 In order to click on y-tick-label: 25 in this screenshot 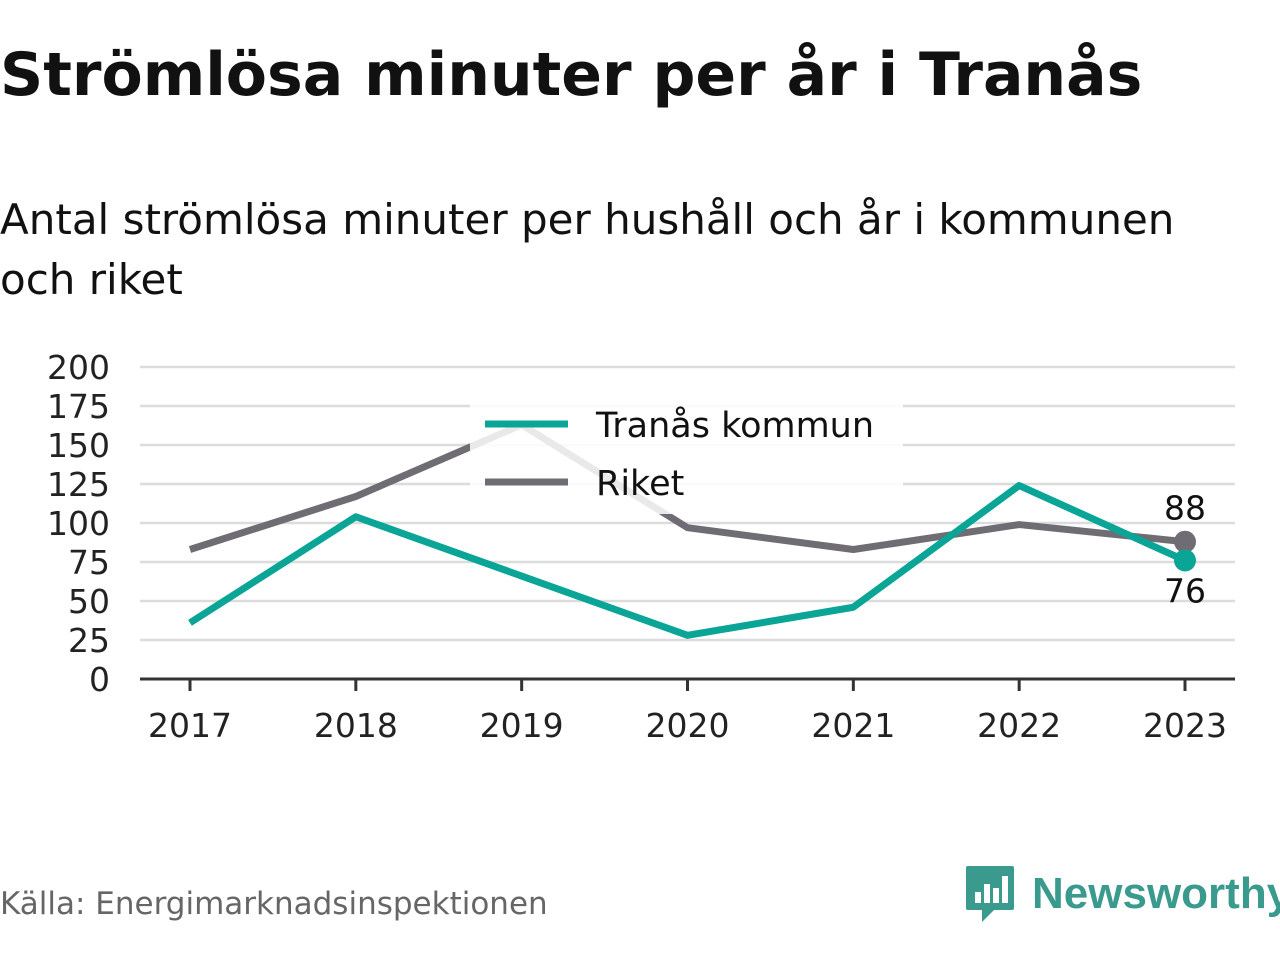, I will do `click(89, 640)`.